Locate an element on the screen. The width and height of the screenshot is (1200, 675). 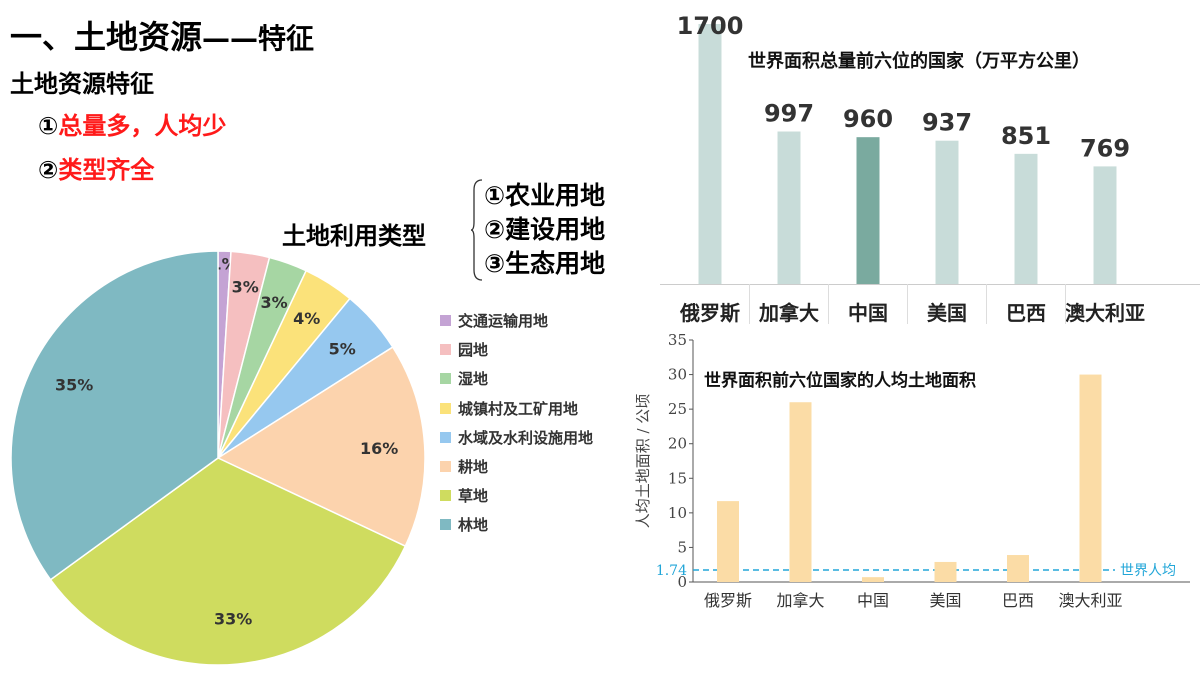
legend-label: 园地 is located at coordinates (473, 350).